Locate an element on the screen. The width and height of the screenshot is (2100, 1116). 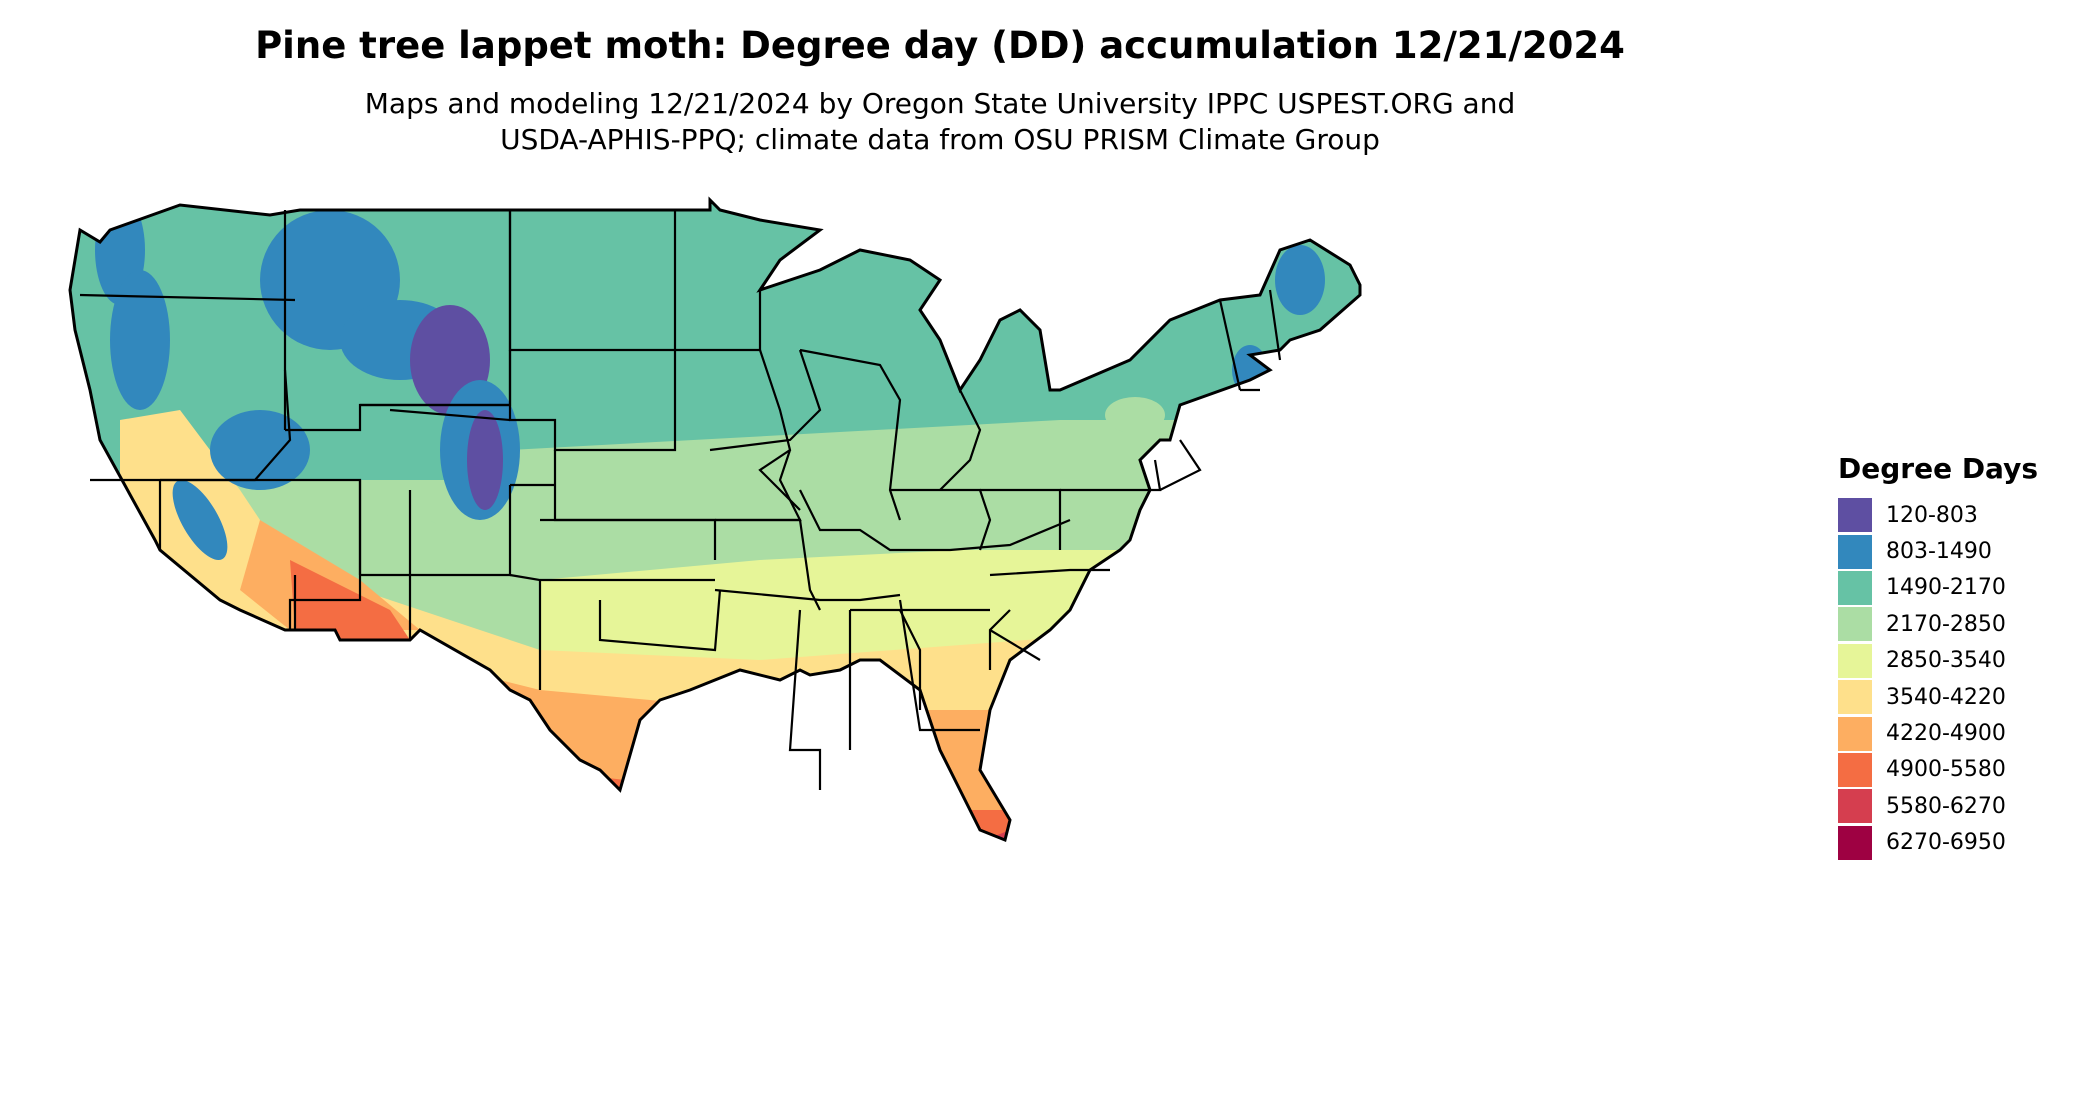
four-corners is located at coordinates (400, 550).